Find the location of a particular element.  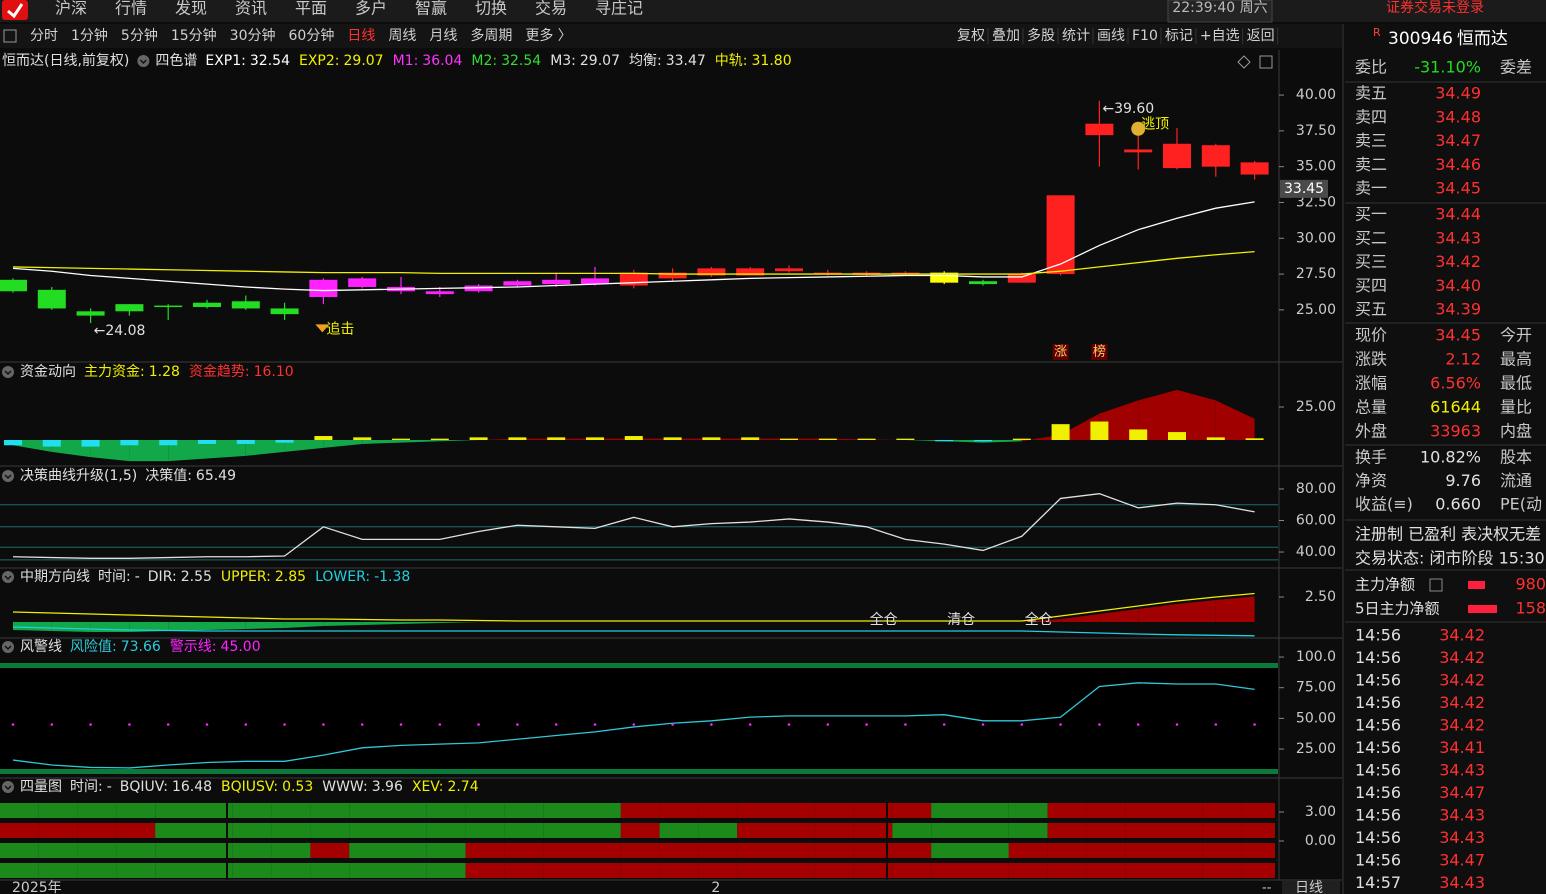

menu-item: 寻庄记 is located at coordinates (619, 9).